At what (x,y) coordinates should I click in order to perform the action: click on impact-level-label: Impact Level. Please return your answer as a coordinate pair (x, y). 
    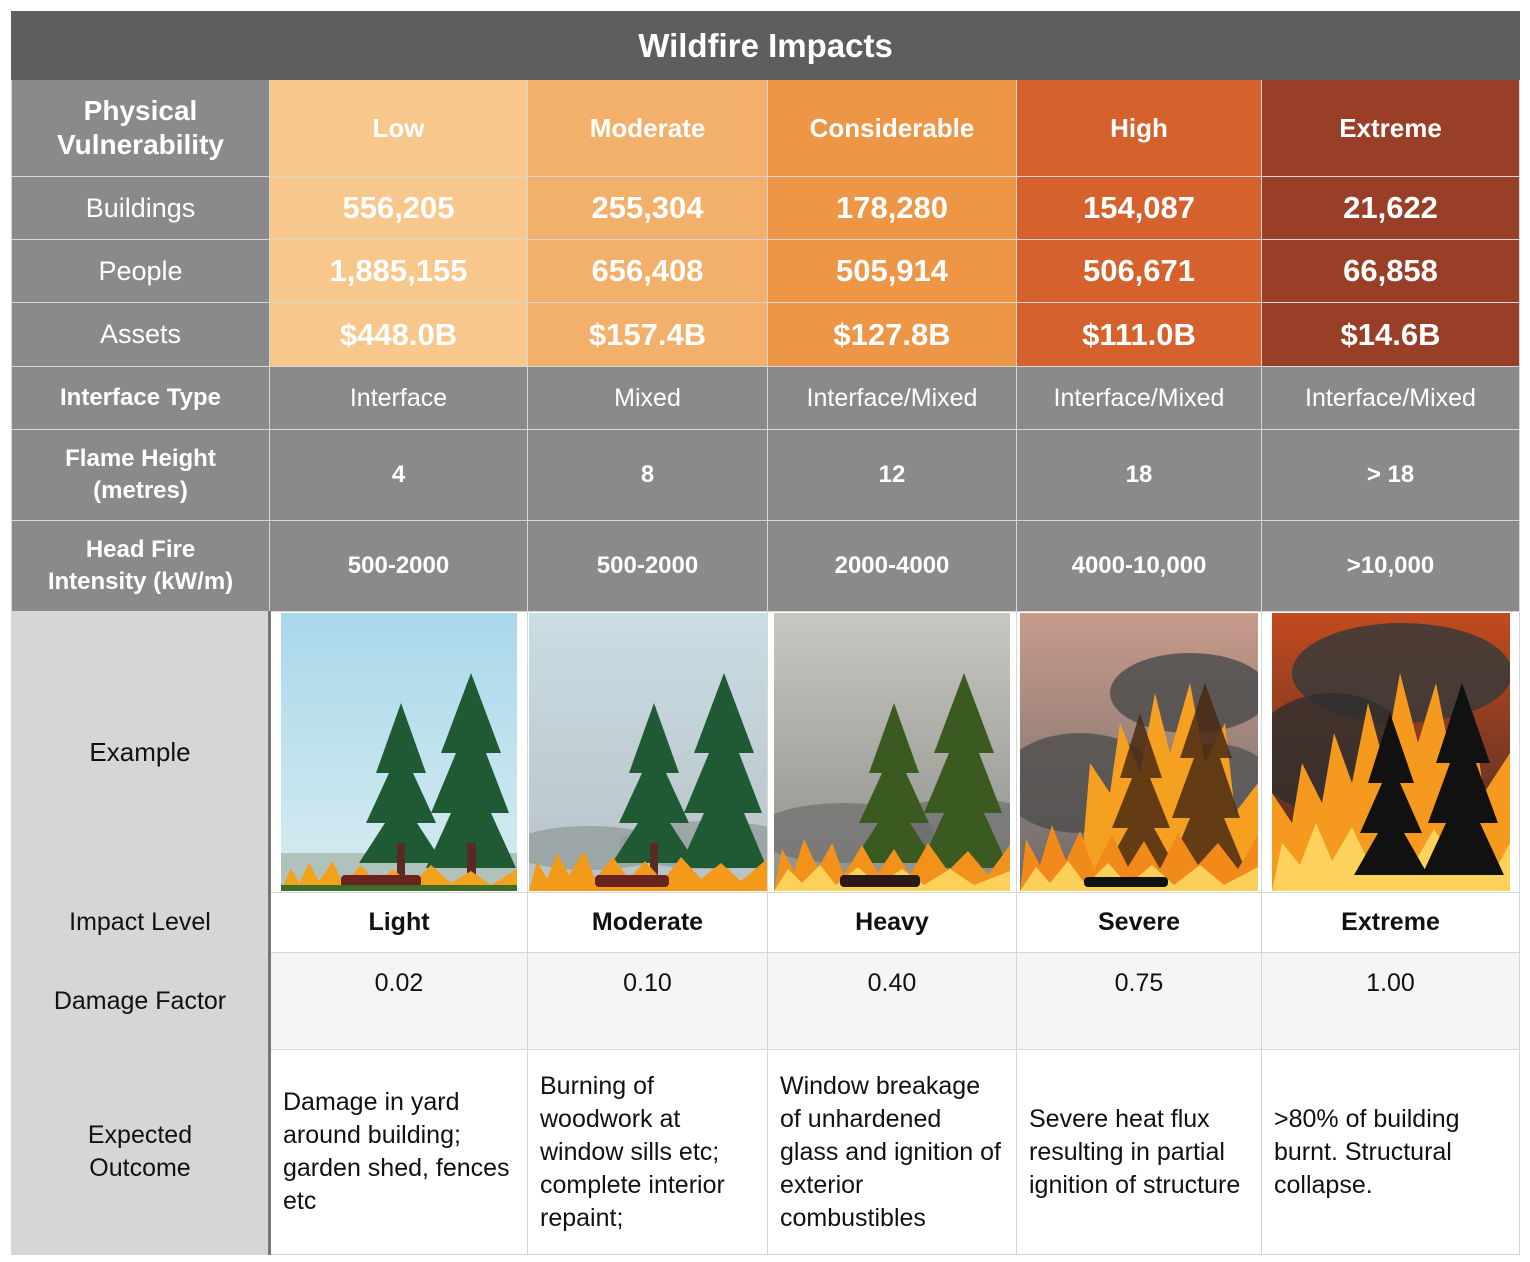
    Looking at the image, I should click on (140, 922).